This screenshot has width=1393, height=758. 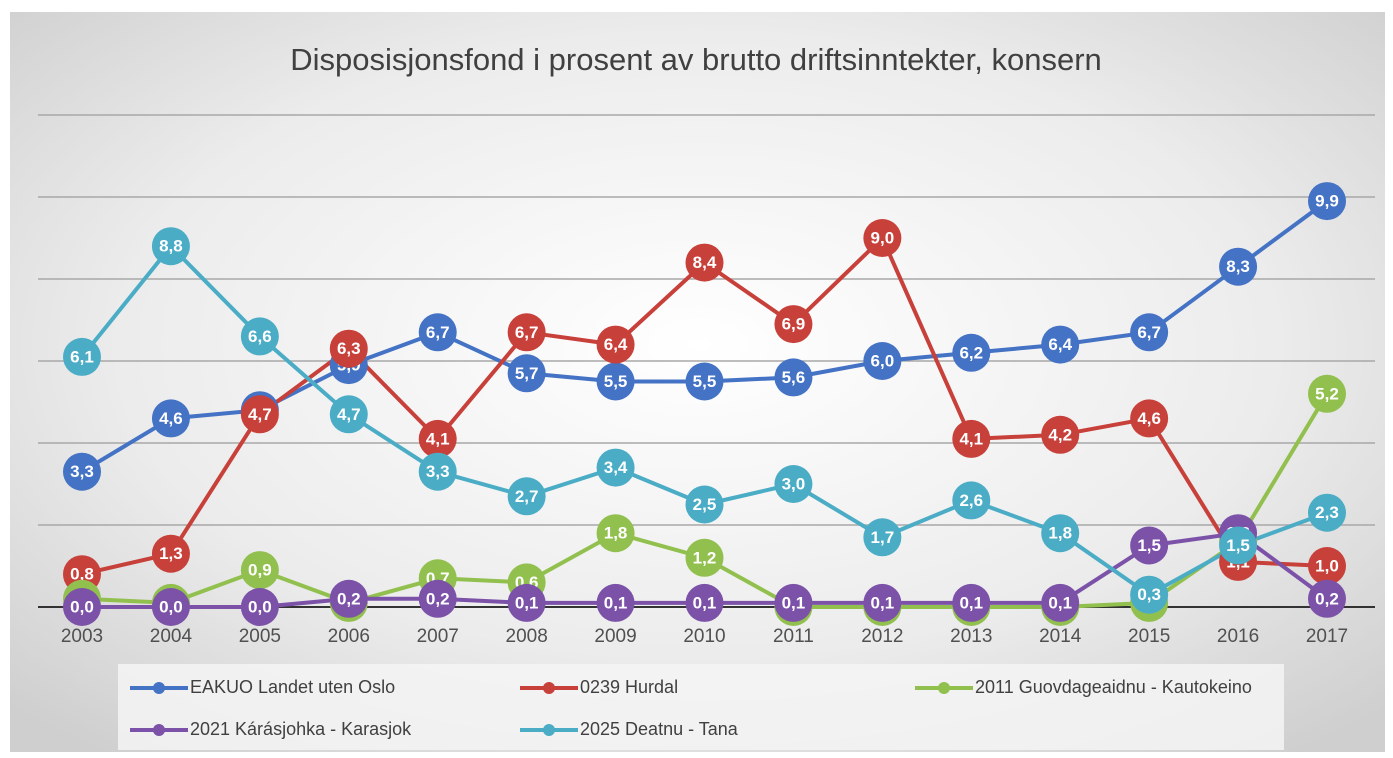 What do you see at coordinates (1149, 636) in the screenshot?
I see `x-tick-label: 2015` at bounding box center [1149, 636].